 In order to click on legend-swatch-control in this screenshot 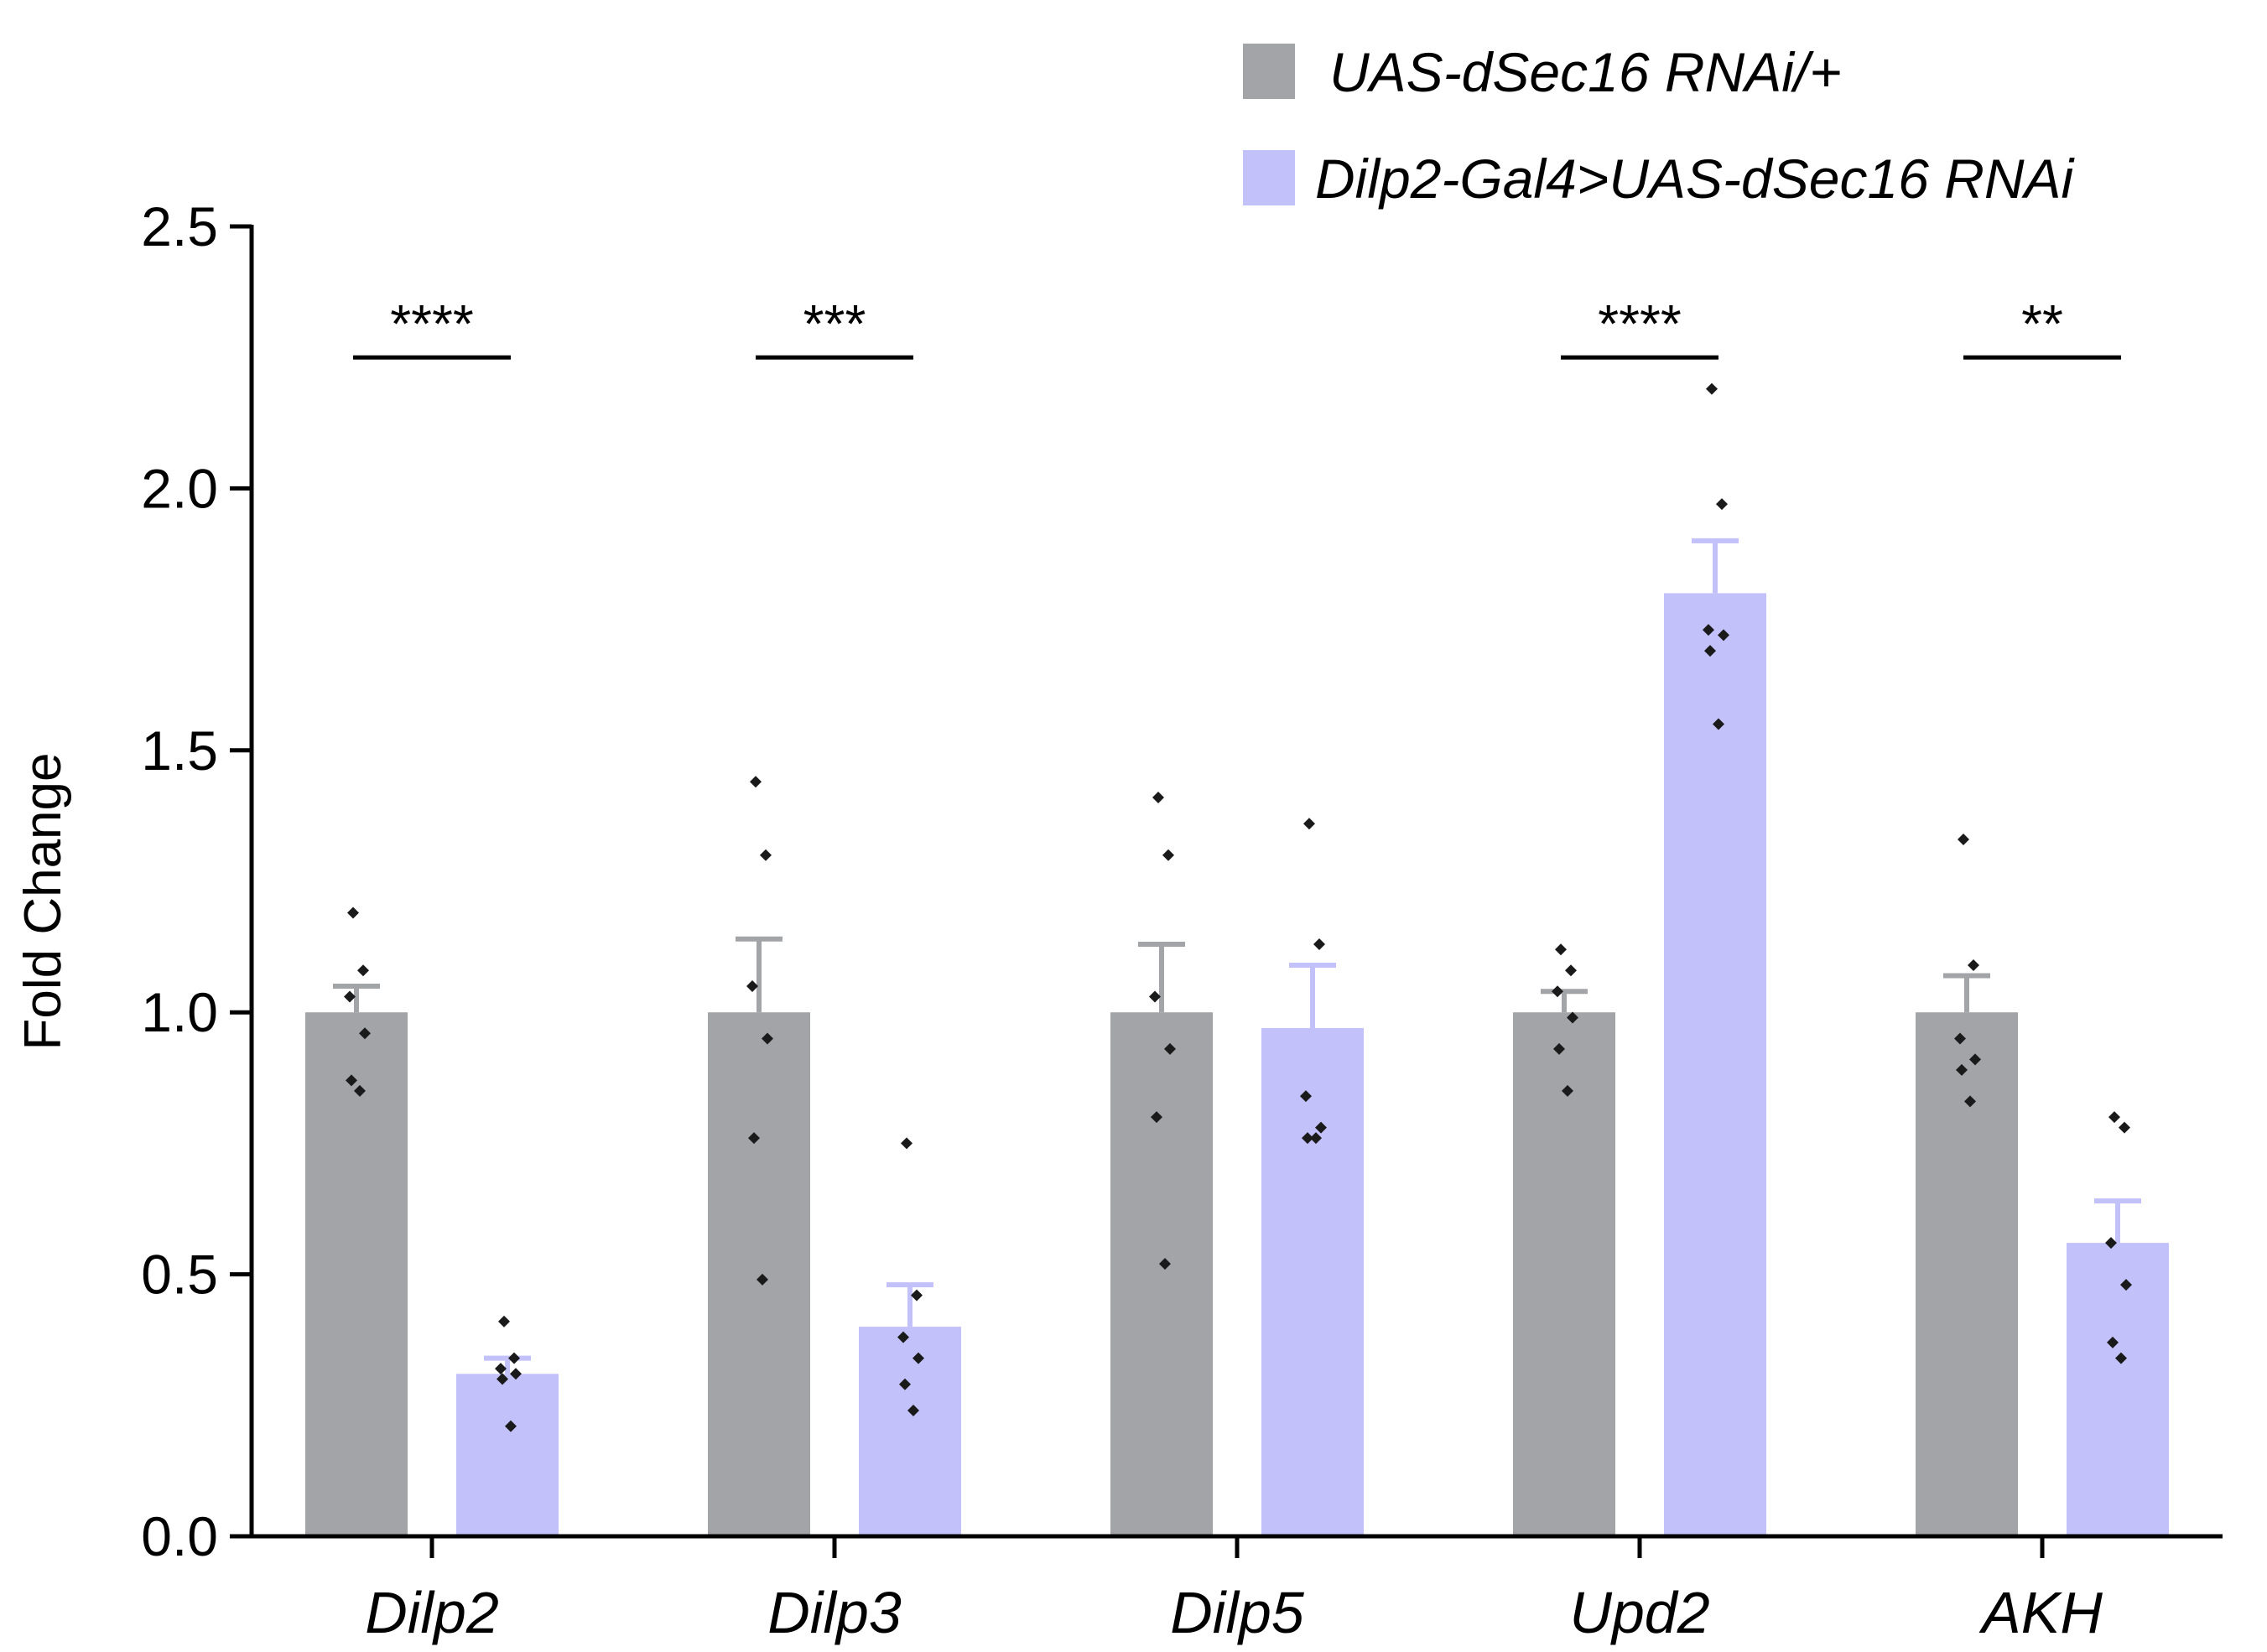, I will do `click(1269, 71)`.